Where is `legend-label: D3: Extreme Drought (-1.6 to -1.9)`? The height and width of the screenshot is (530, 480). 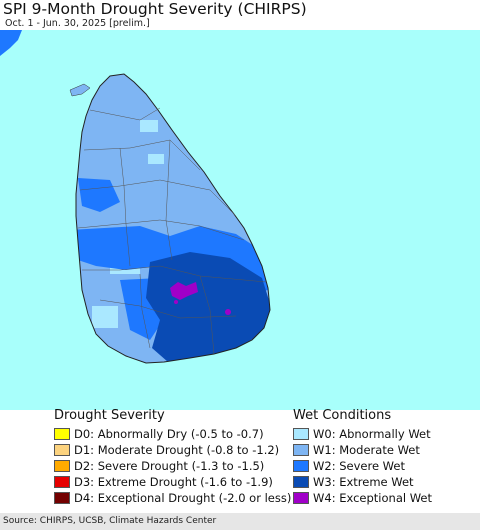
legend-label: D3: Extreme Drought (-1.6 to -1.9) is located at coordinates (173, 482).